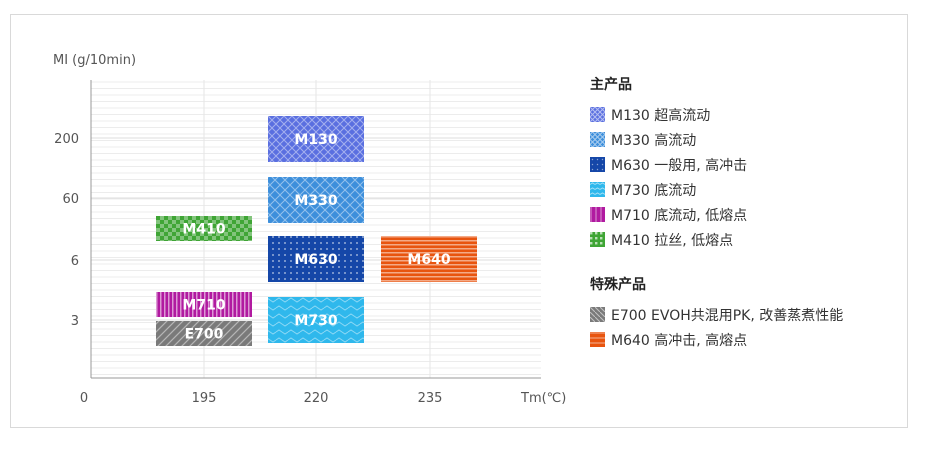 This screenshot has width=930, height=452. I want to click on y-tick-label: 6, so click(75, 261).